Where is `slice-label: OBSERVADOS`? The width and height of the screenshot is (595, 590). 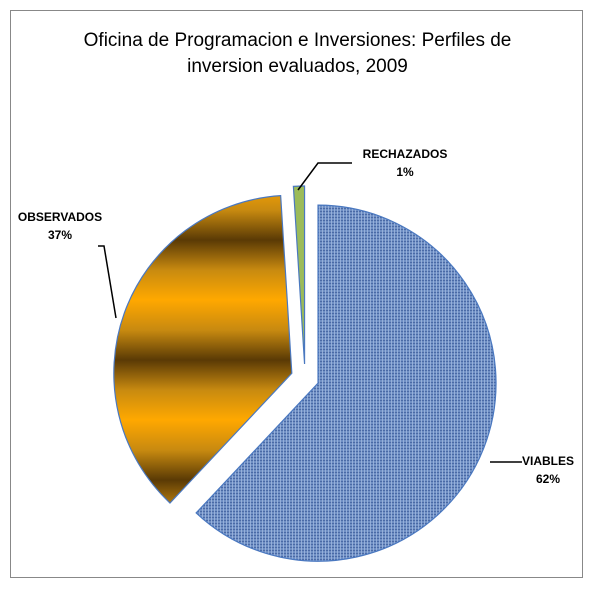
slice-label: OBSERVADOS is located at coordinates (60, 217).